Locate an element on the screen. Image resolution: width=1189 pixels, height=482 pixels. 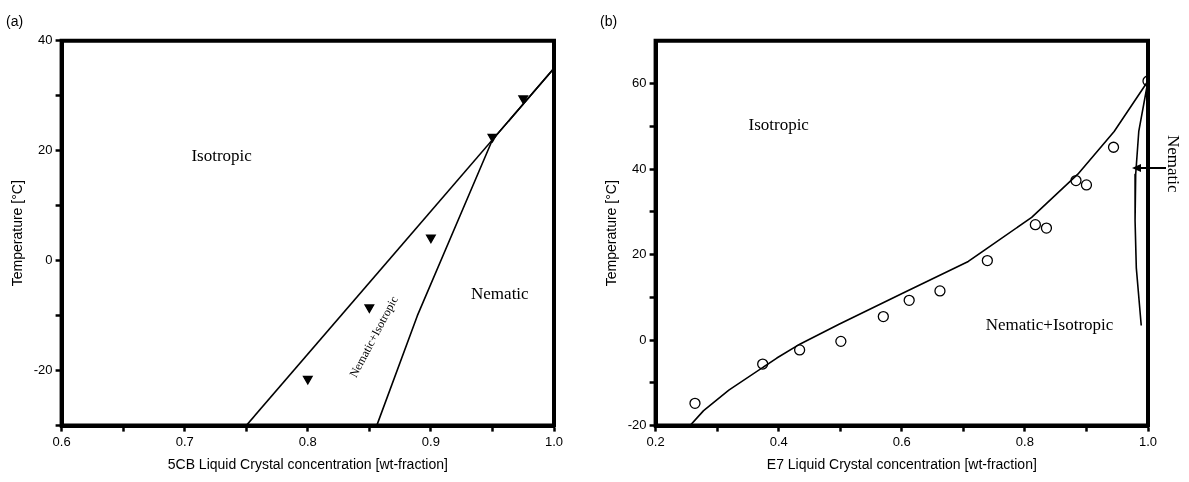
chart-title: (b) is located at coordinates (609, 21).